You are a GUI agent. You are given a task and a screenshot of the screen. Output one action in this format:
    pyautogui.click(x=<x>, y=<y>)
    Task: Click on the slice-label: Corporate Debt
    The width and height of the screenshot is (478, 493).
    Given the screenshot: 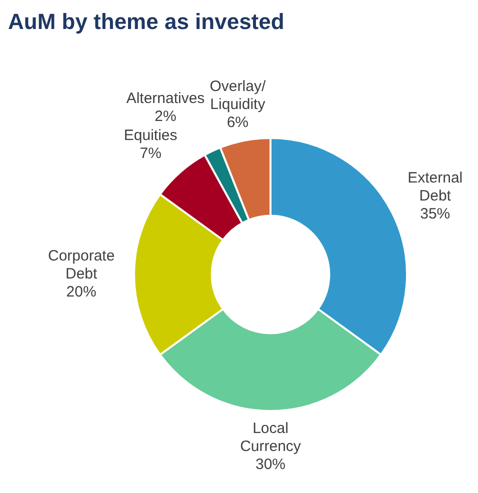 What is the action you would take?
    pyautogui.click(x=81, y=265)
    